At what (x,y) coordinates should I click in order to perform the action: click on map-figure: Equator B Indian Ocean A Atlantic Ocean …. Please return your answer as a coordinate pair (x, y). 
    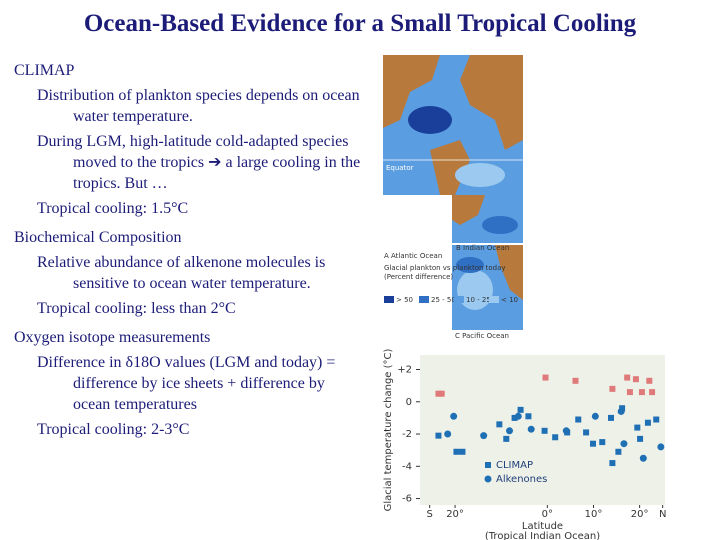
    Looking at the image, I should click on (453, 197).